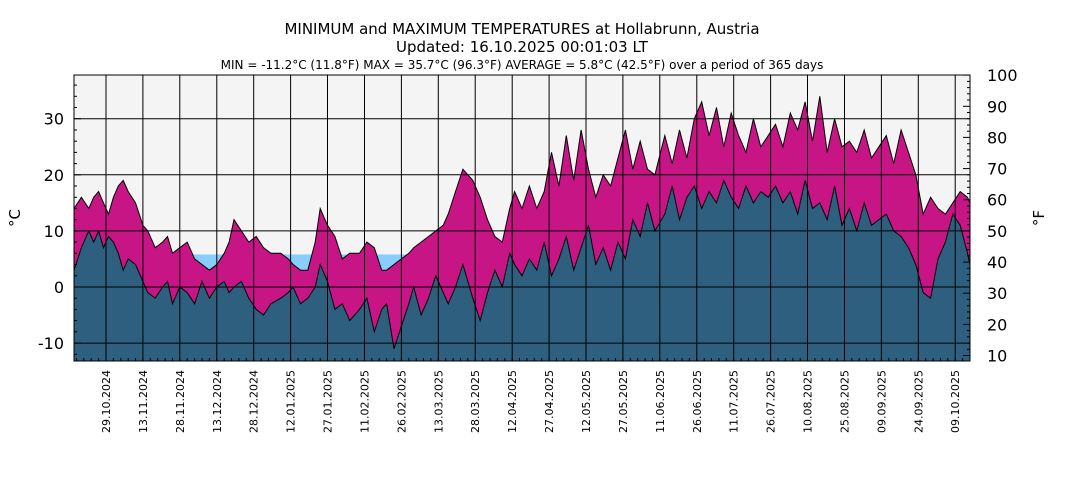 The image size is (1080, 480). I want to click on x-tick-label: 29.10.2024, so click(106, 401).